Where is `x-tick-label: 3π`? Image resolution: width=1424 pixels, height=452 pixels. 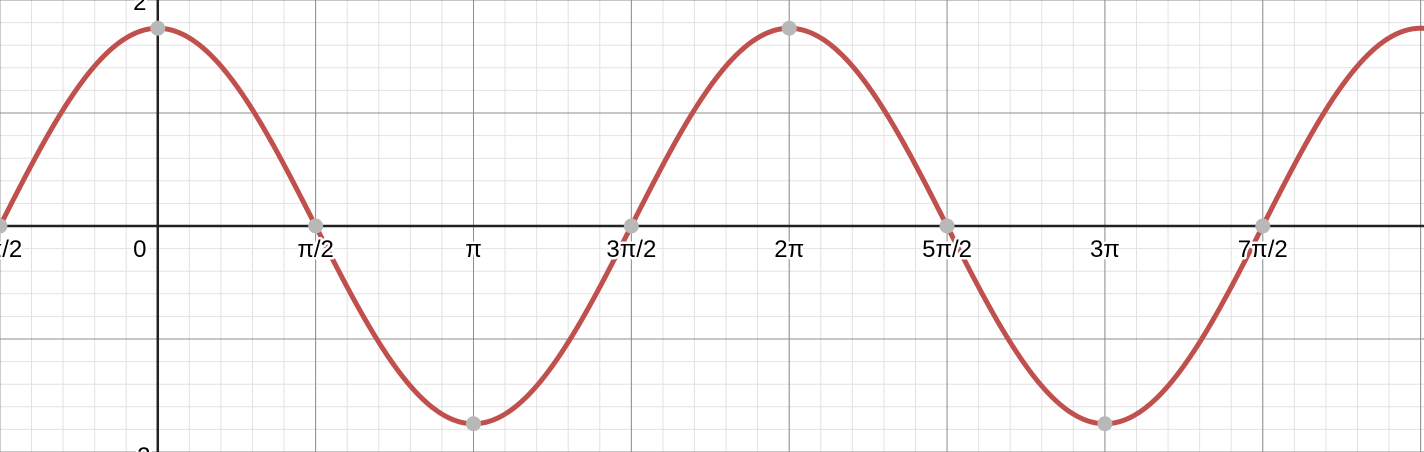
x-tick-label: 3π is located at coordinates (1105, 249).